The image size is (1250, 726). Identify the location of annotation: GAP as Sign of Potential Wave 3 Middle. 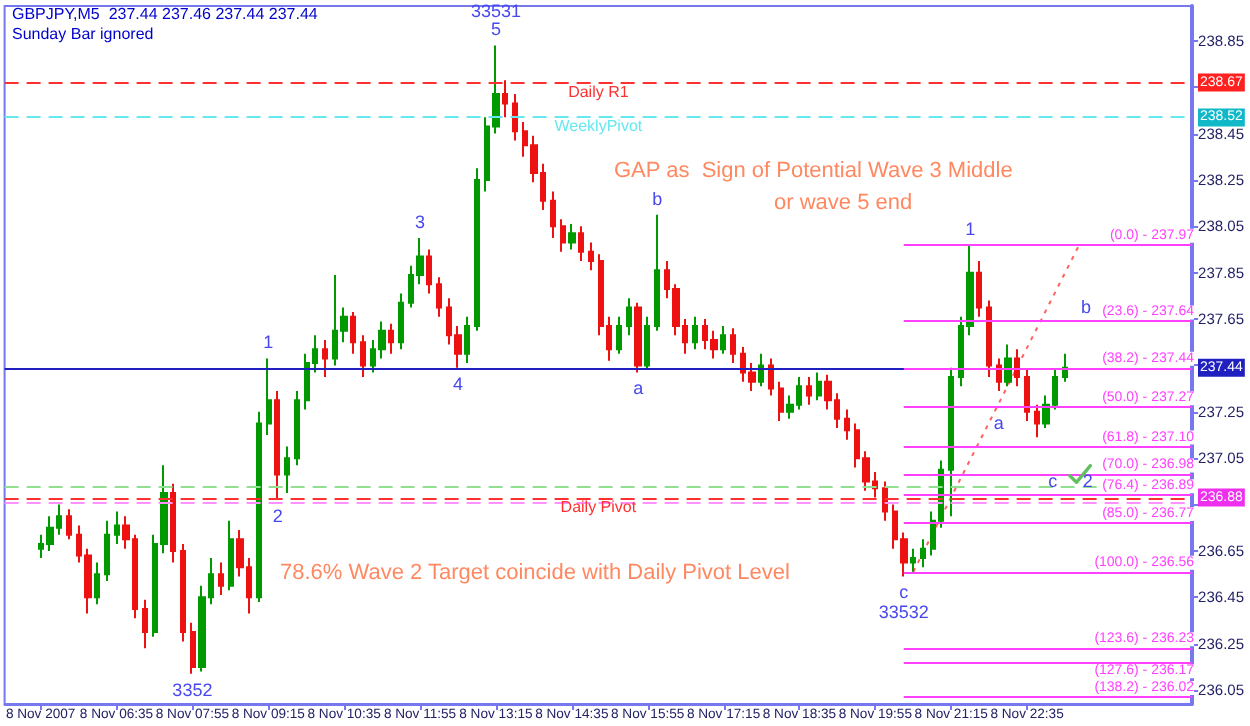
(813, 171).